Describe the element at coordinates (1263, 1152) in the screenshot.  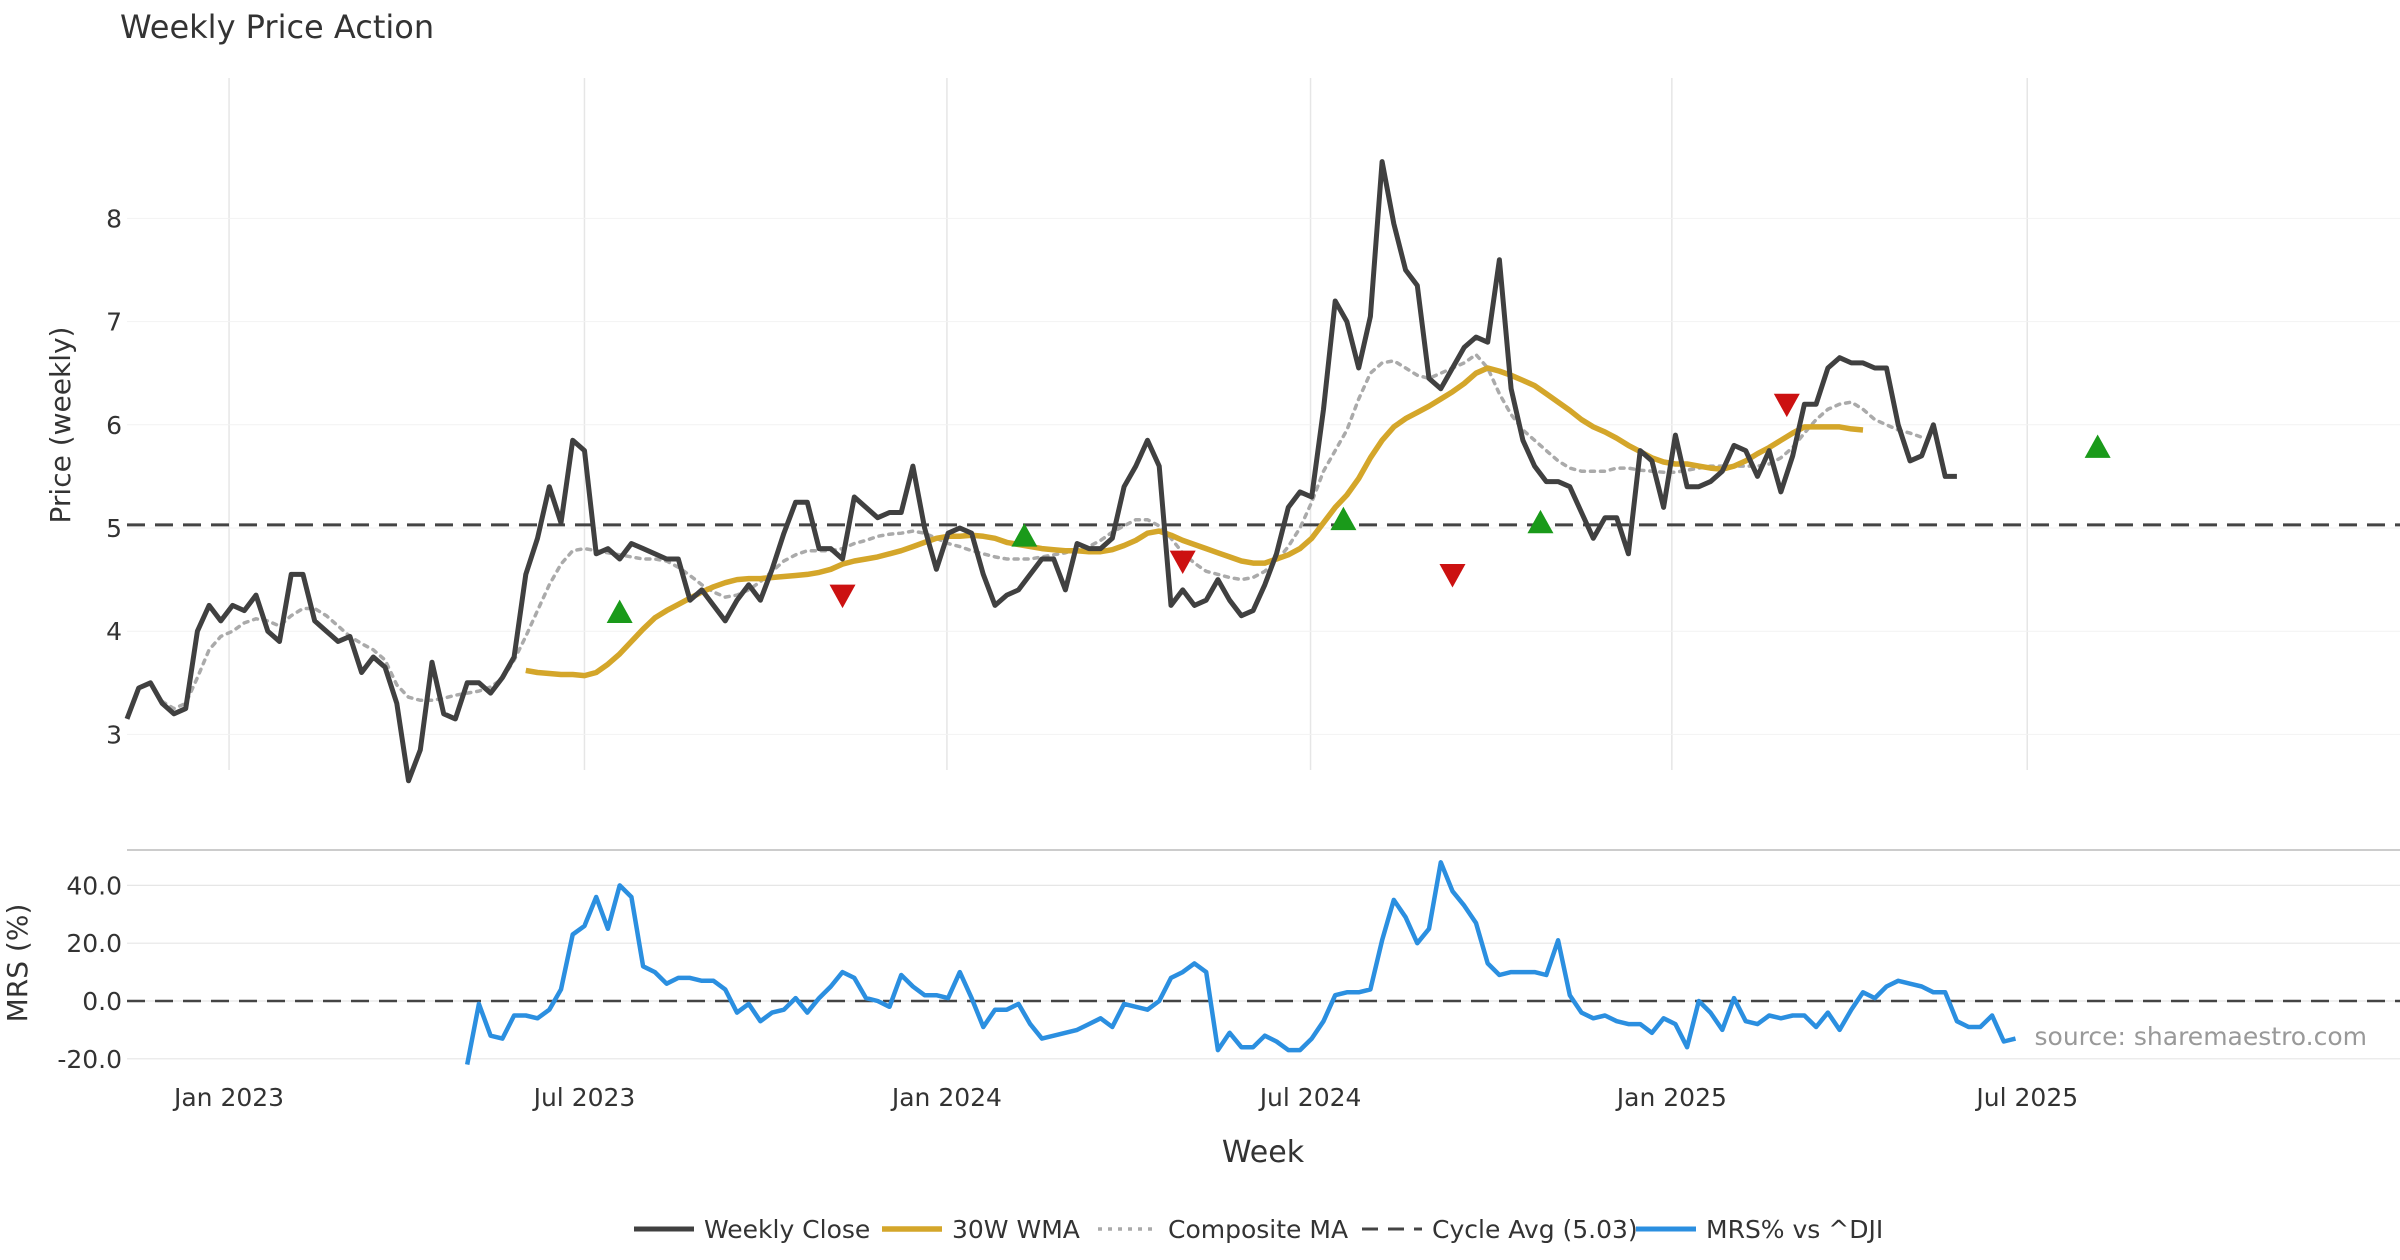
I see `x-axis-label: Week` at that location.